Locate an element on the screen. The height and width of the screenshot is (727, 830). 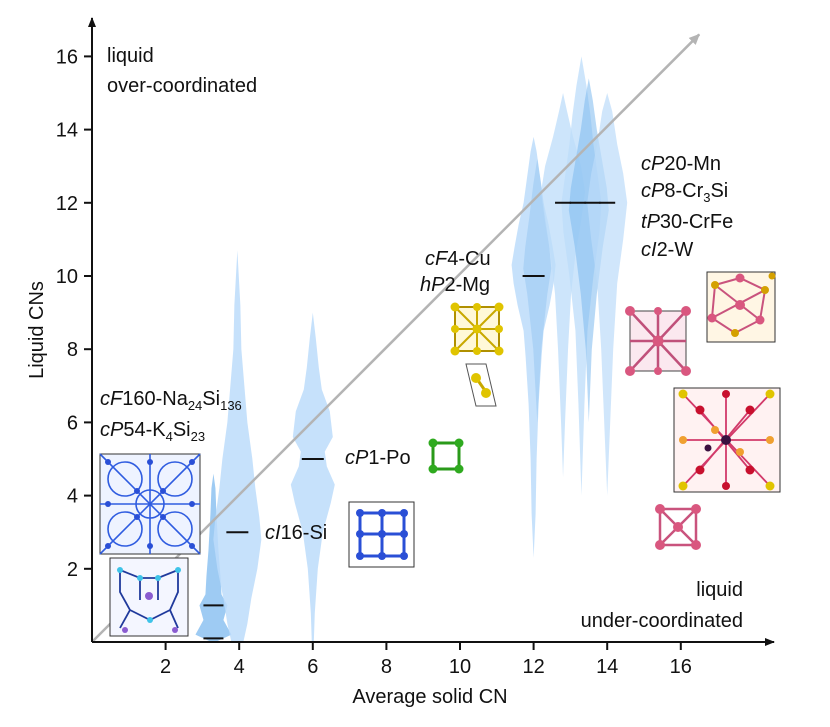
label-cP54-K4Si23: cP54-K4Si23 is located at coordinates (152, 431).